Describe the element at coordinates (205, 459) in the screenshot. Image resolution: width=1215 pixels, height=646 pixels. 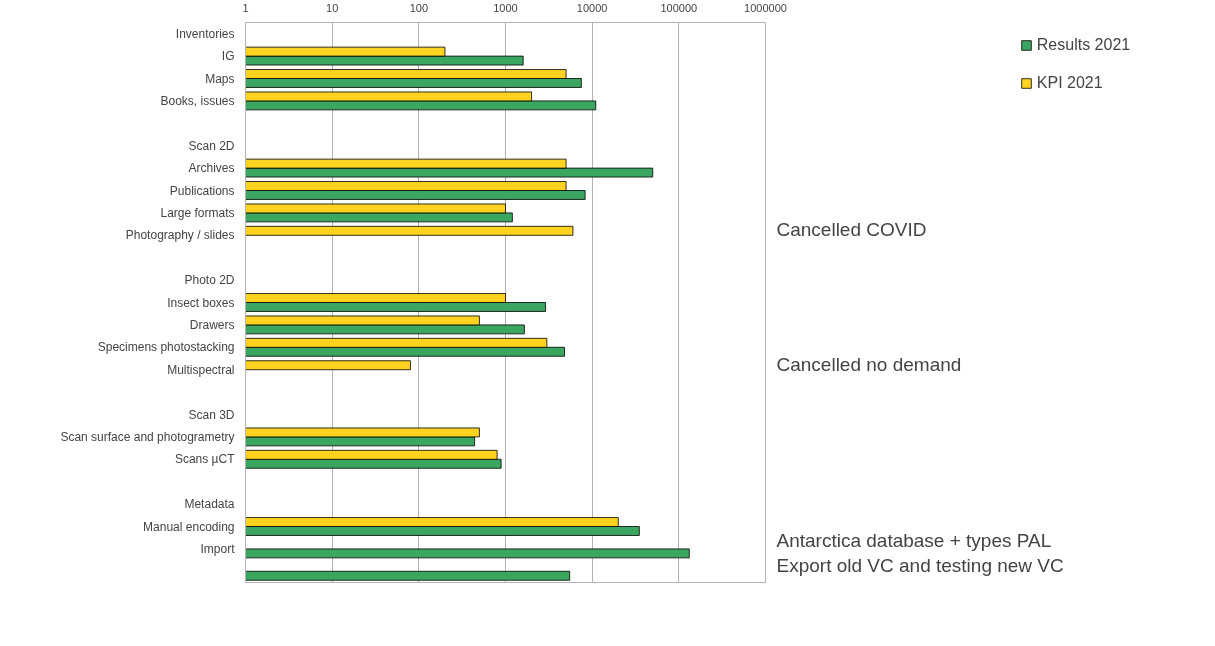
I see `y-tick-label: Scans µCT` at that location.